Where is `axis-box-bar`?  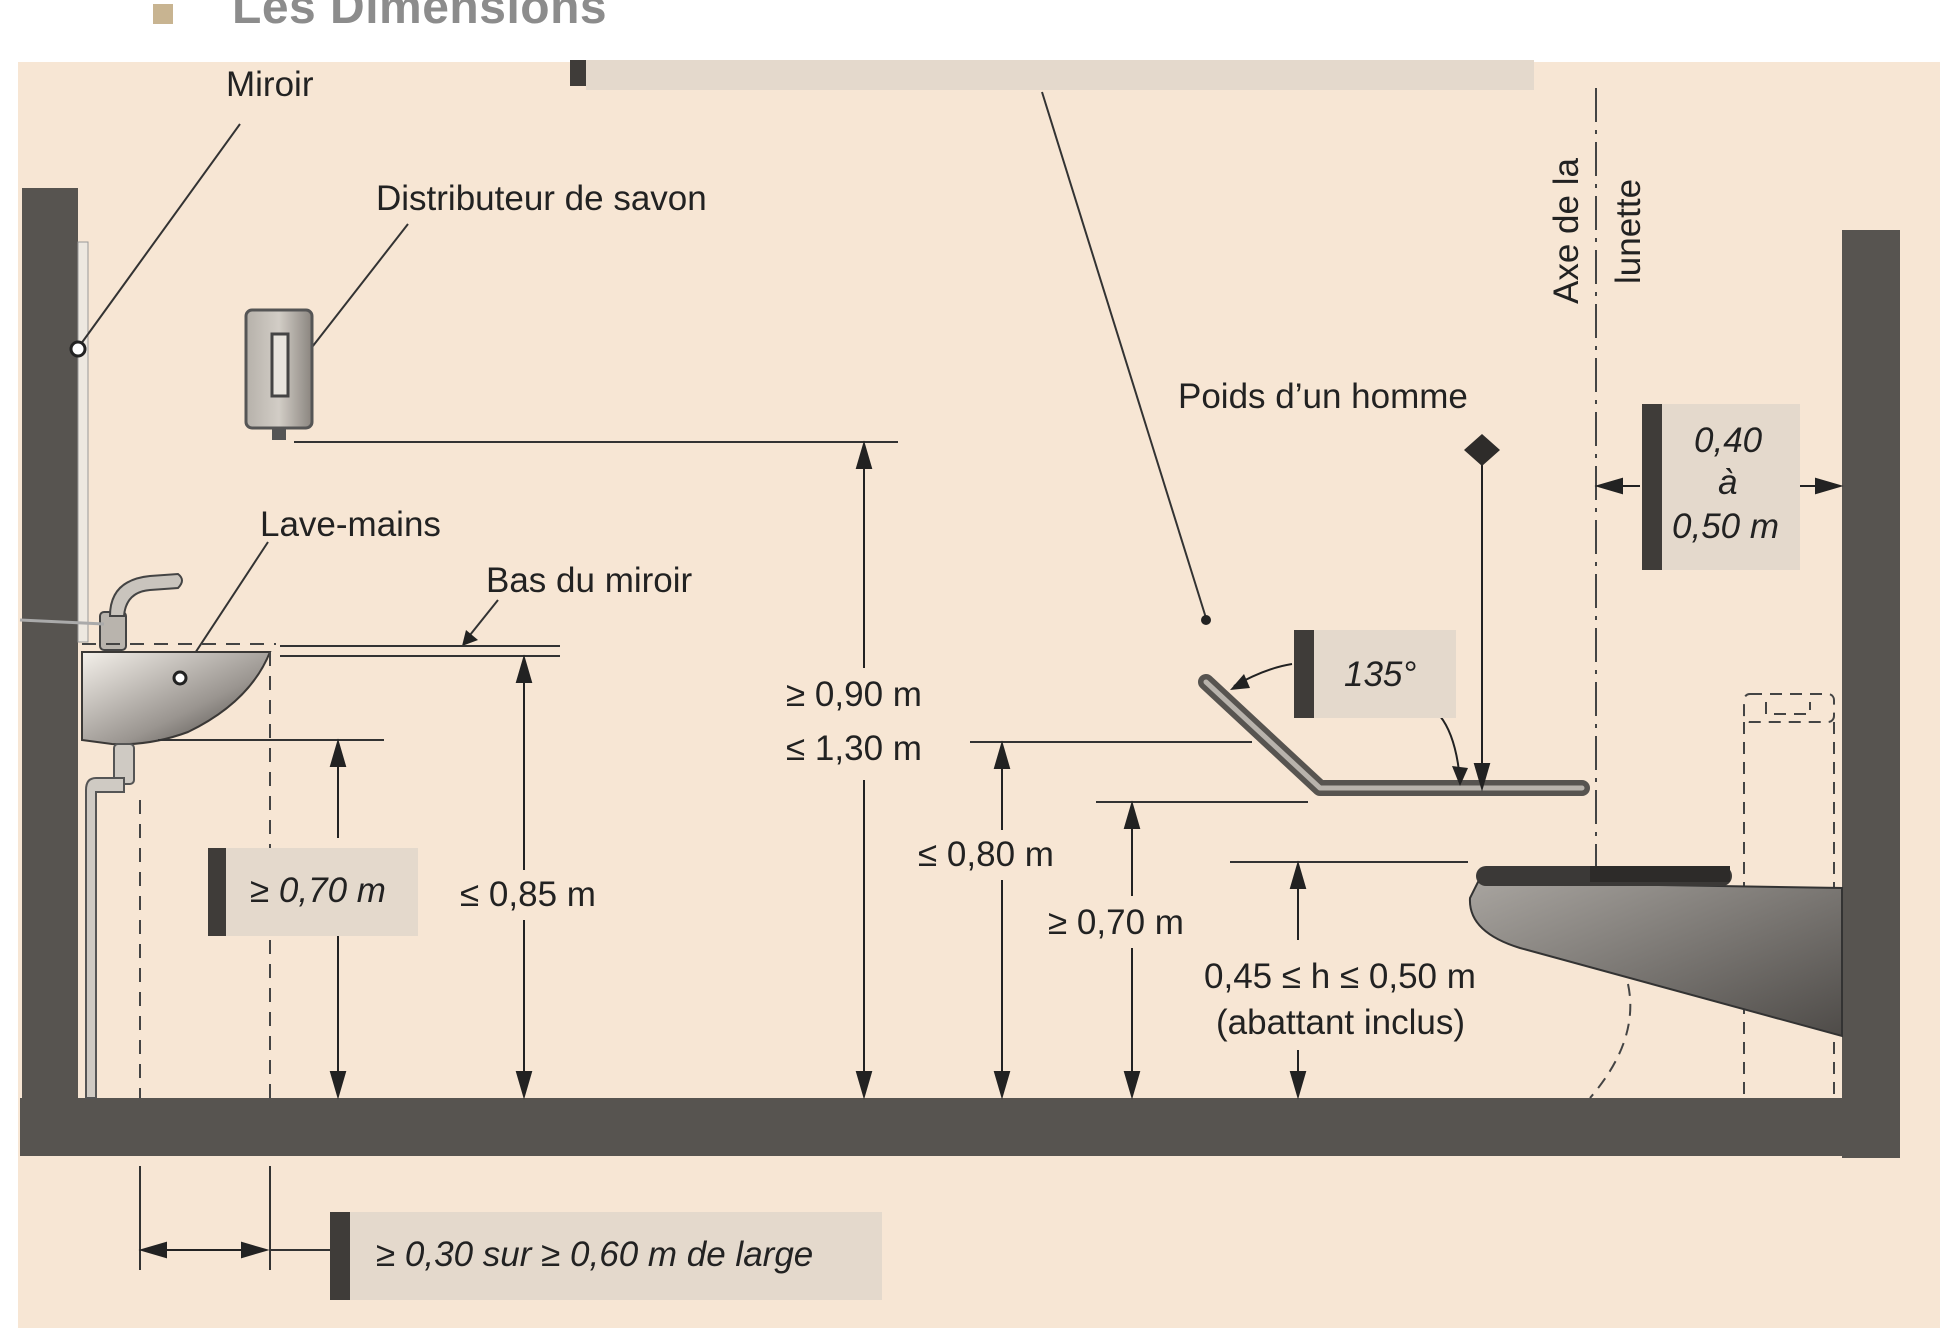 axis-box-bar is located at coordinates (1652, 487).